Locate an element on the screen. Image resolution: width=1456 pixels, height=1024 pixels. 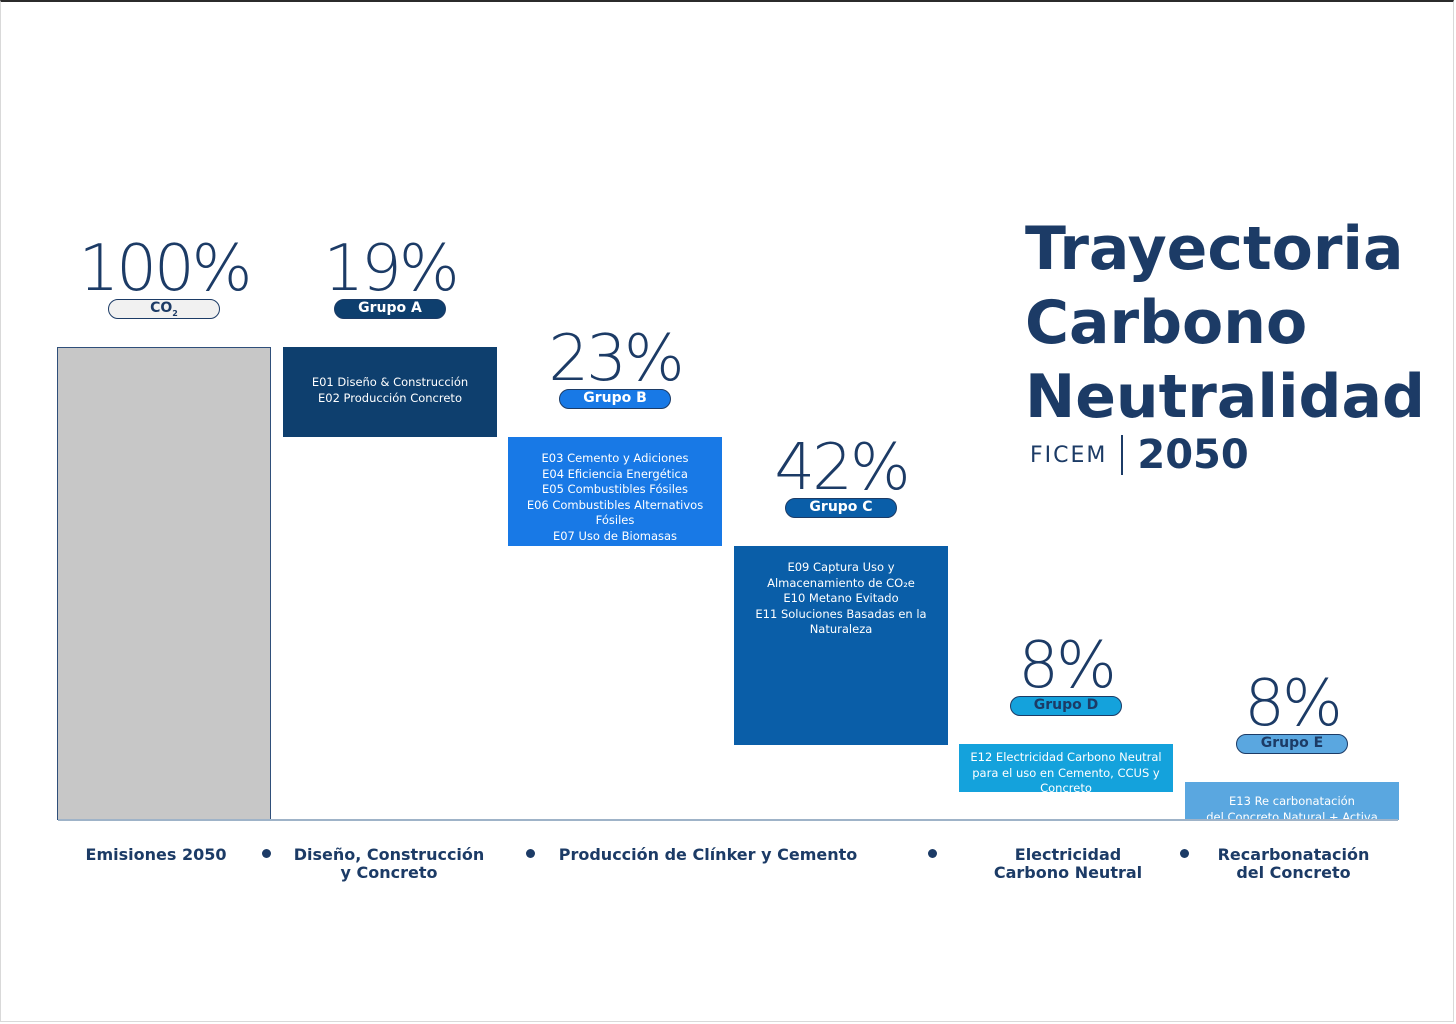
value-label-base: 100% is located at coordinates (165, 269).